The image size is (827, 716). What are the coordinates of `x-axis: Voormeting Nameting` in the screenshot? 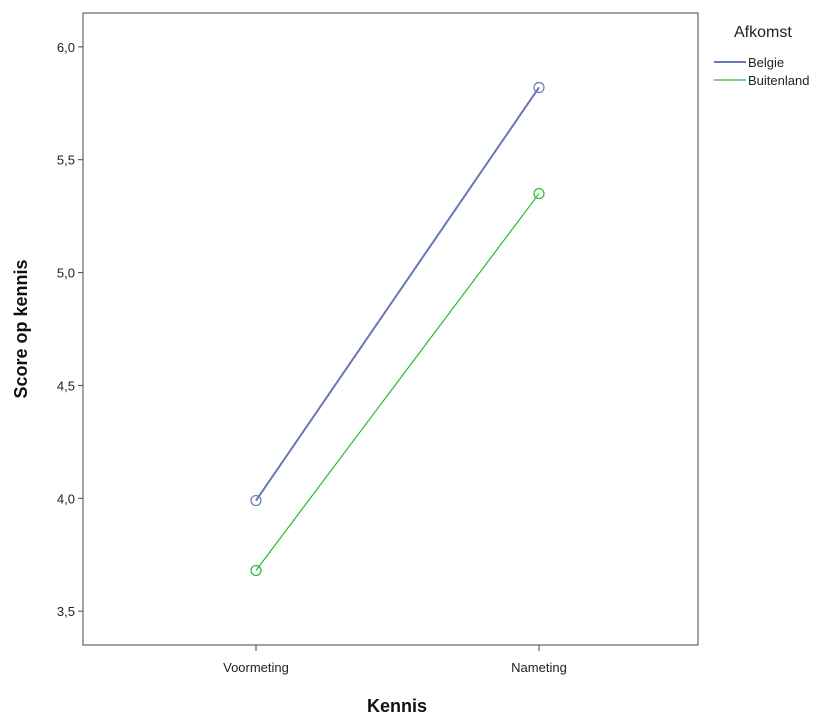 It's located at (395, 660).